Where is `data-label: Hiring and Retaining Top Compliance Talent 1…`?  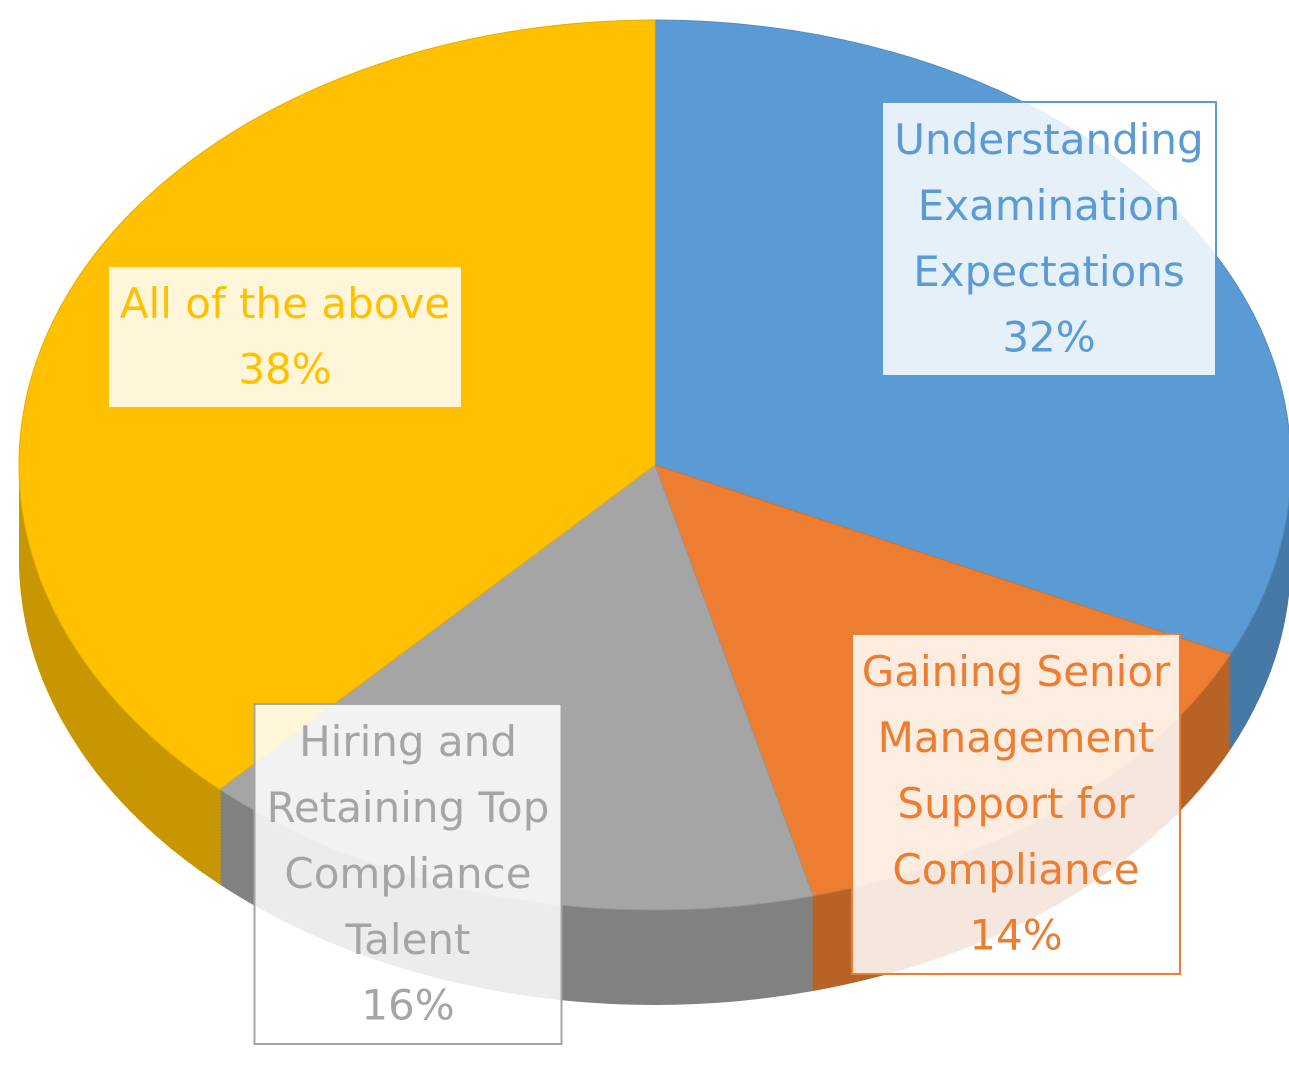 data-label: Hiring and Retaining Top Compliance Talent 1… is located at coordinates (408, 874).